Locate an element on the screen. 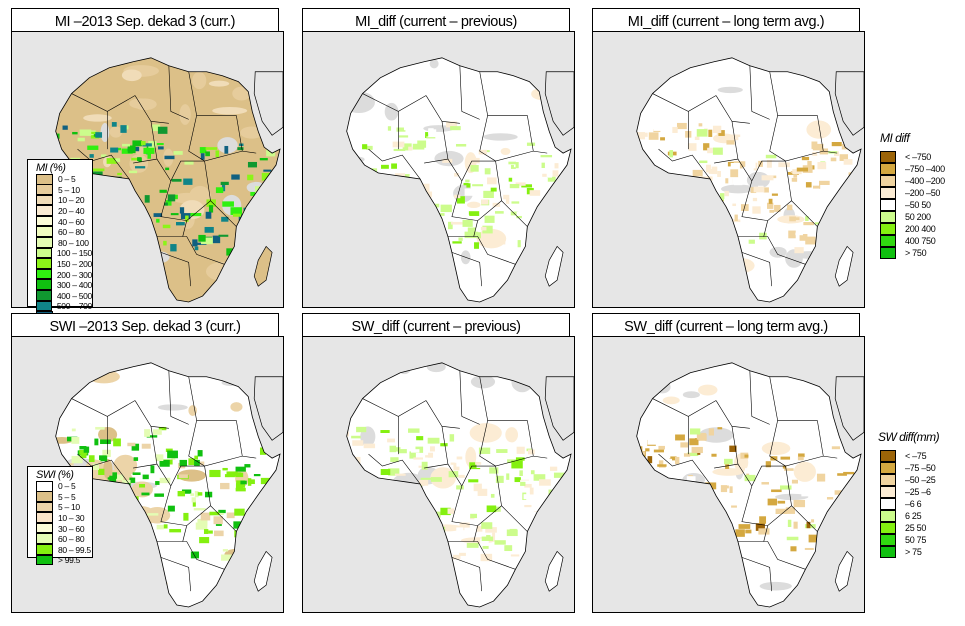  legend-item: –25 –6 is located at coordinates (909, 491).